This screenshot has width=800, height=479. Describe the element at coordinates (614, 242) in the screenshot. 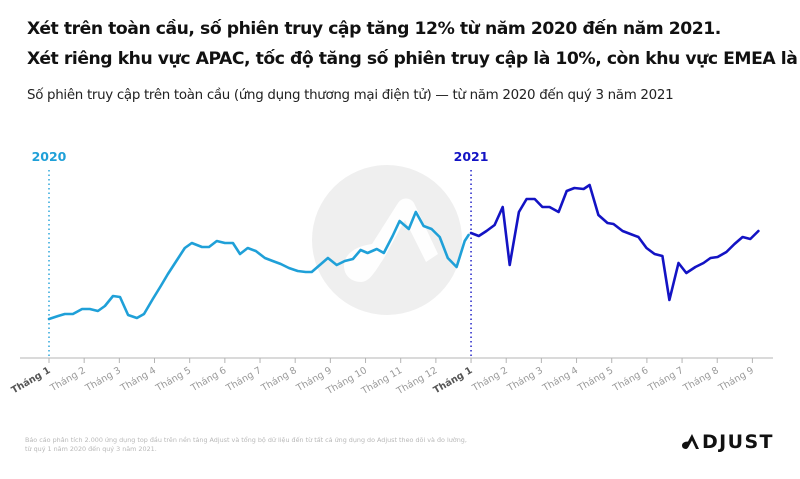

I see `series-line-2021` at that location.